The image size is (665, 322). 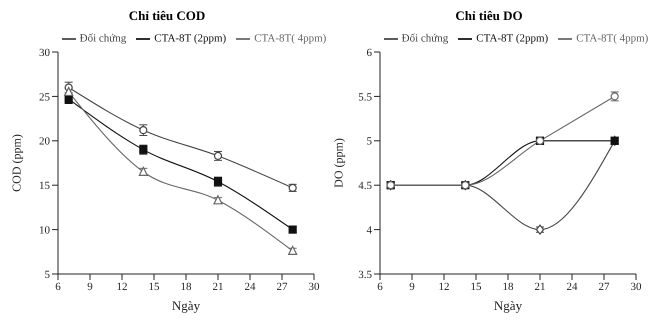 What do you see at coordinates (16, 163) in the screenshot?
I see `y-axis-title: COD (ppm)` at bounding box center [16, 163].